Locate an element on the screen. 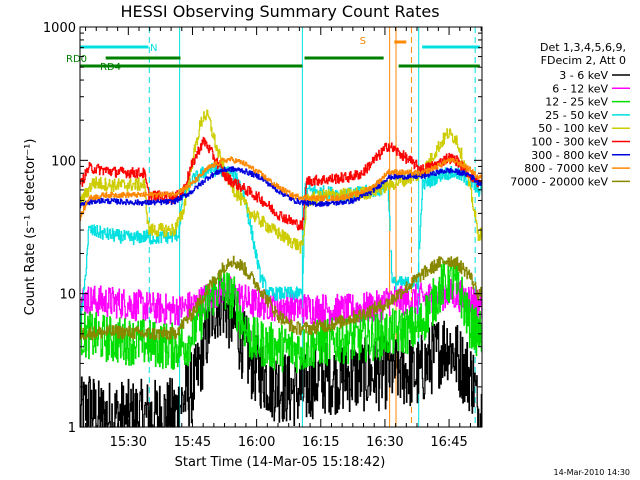 The height and width of the screenshot is (480, 640). x-axis-label: Start Time (14-Mar-05 15:18:42) is located at coordinates (280, 462).